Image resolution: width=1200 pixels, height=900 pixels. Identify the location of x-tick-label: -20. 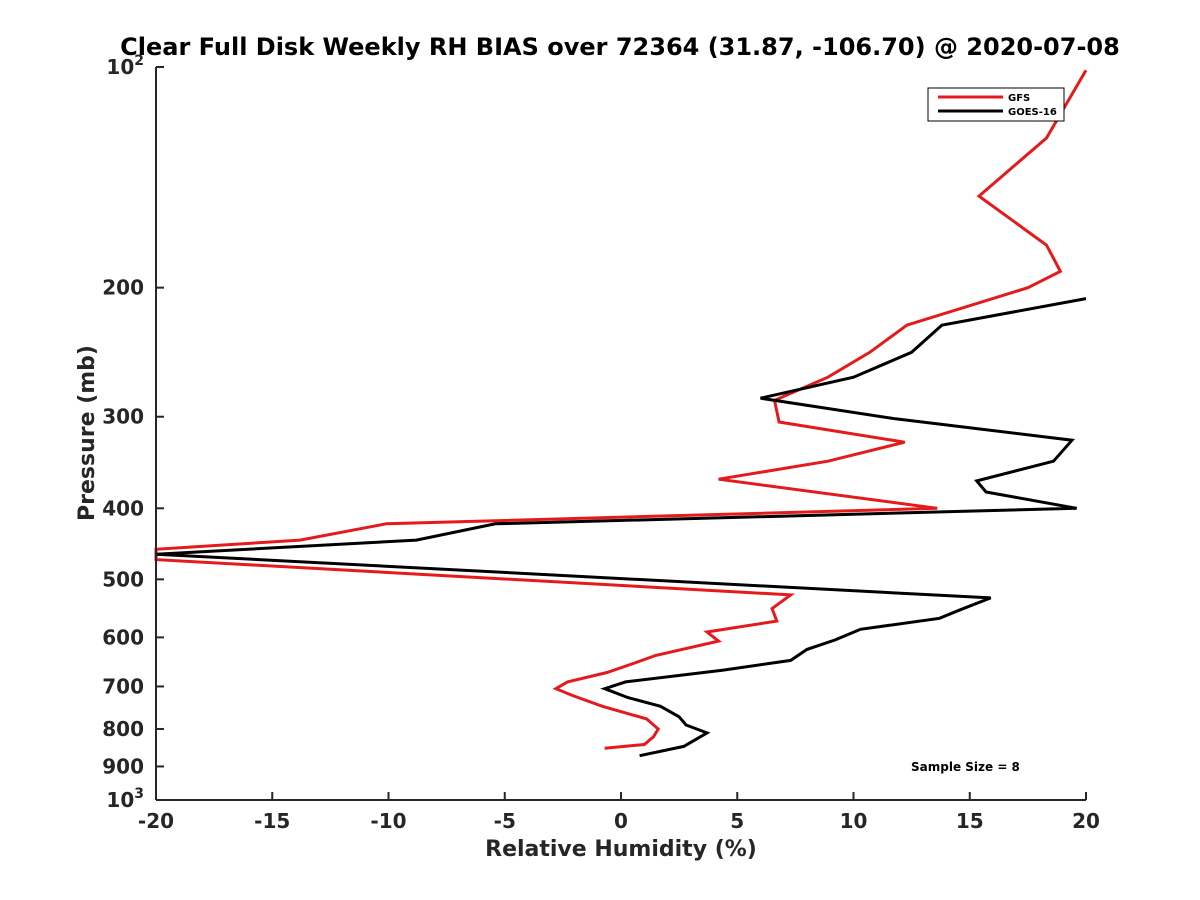
(156, 821).